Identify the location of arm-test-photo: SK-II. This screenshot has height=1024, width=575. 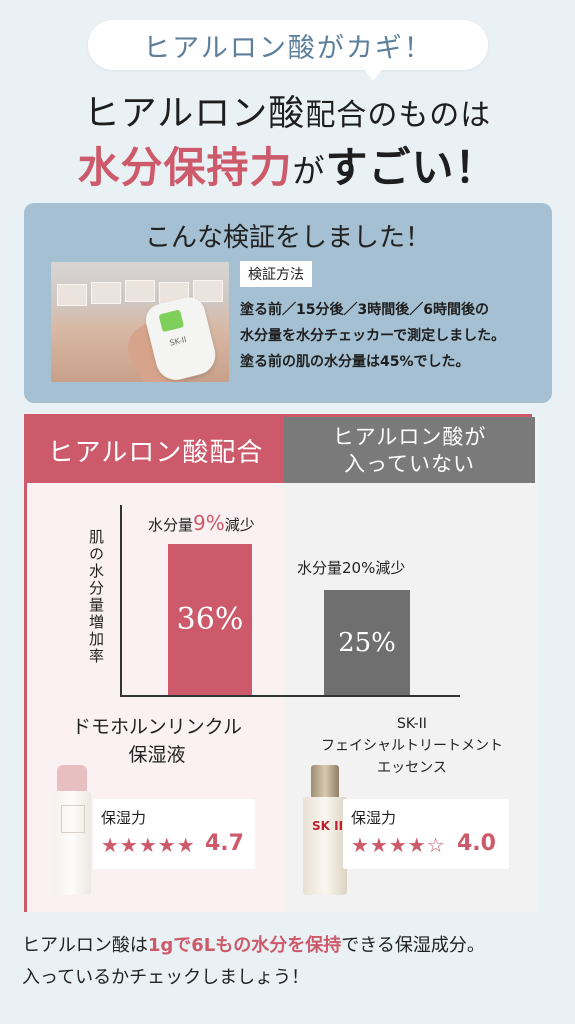
(140, 322).